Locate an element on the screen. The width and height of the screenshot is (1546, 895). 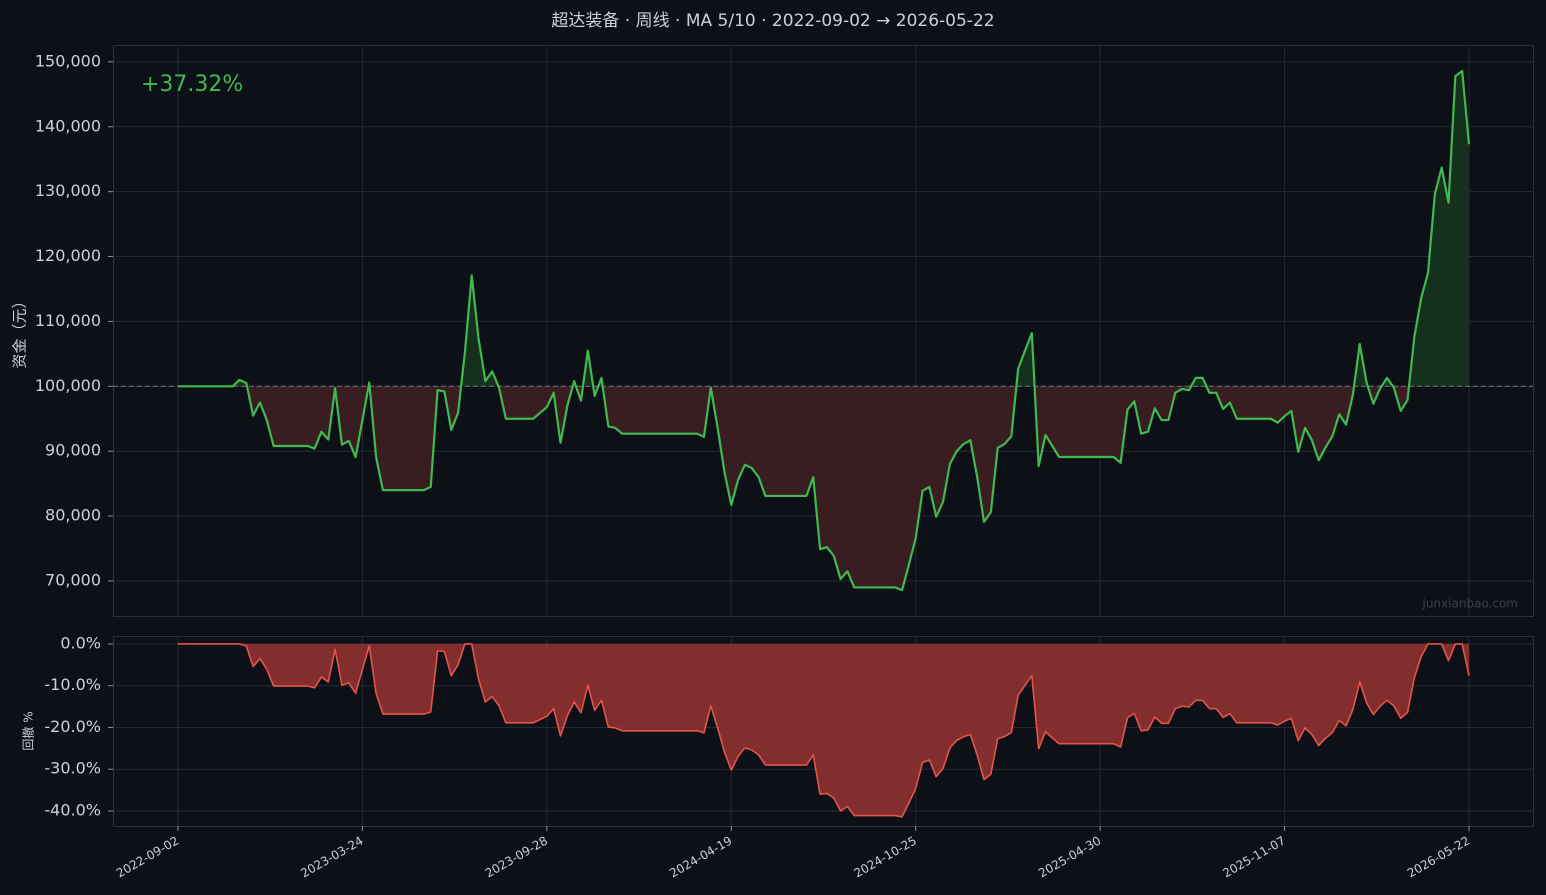
y-tick-label: -40.0% is located at coordinates (72, 809).